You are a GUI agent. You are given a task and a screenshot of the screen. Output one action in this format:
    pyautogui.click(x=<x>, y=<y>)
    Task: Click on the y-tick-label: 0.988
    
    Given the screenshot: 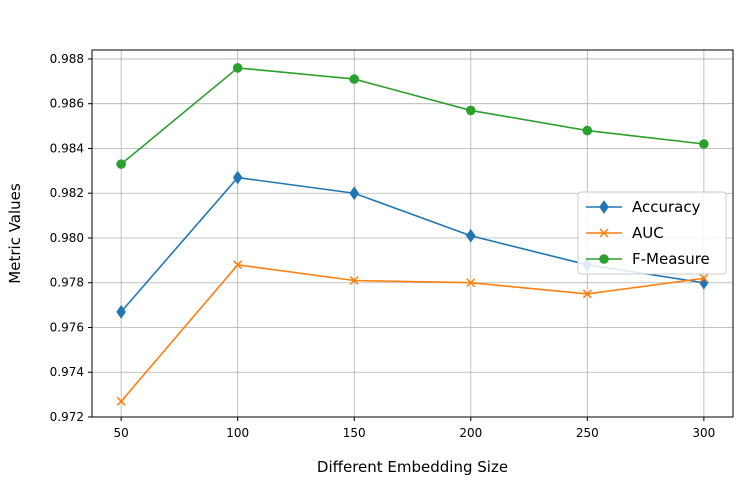 What is the action you would take?
    pyautogui.click(x=67, y=59)
    